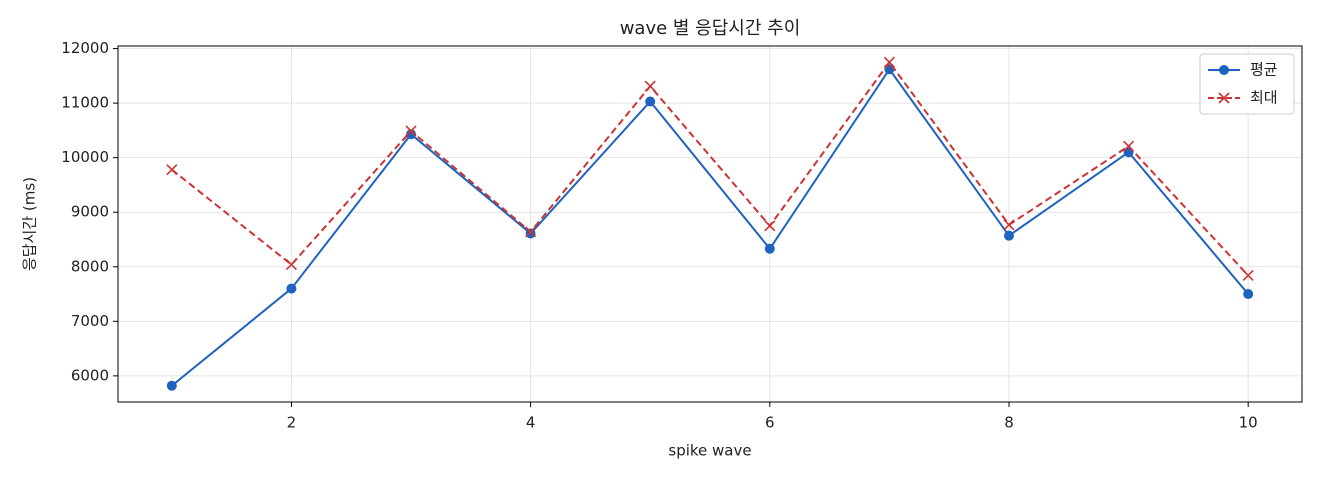 The width and height of the screenshot is (1320, 480). Describe the element at coordinates (1264, 98) in the screenshot. I see `legend-label: 최대` at that location.